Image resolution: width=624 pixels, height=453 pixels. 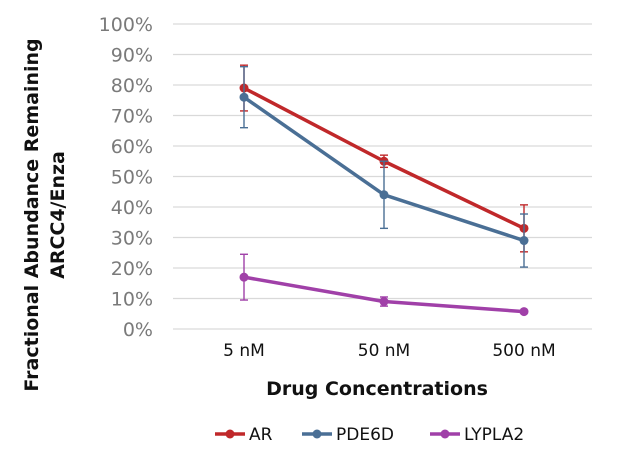 I want to click on y-tick-label: 20%, so click(x=132, y=269).